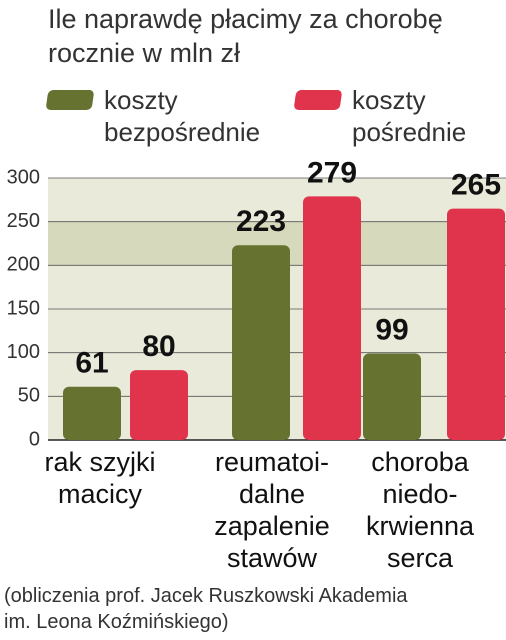  I want to click on value-label: 223, so click(261, 221).